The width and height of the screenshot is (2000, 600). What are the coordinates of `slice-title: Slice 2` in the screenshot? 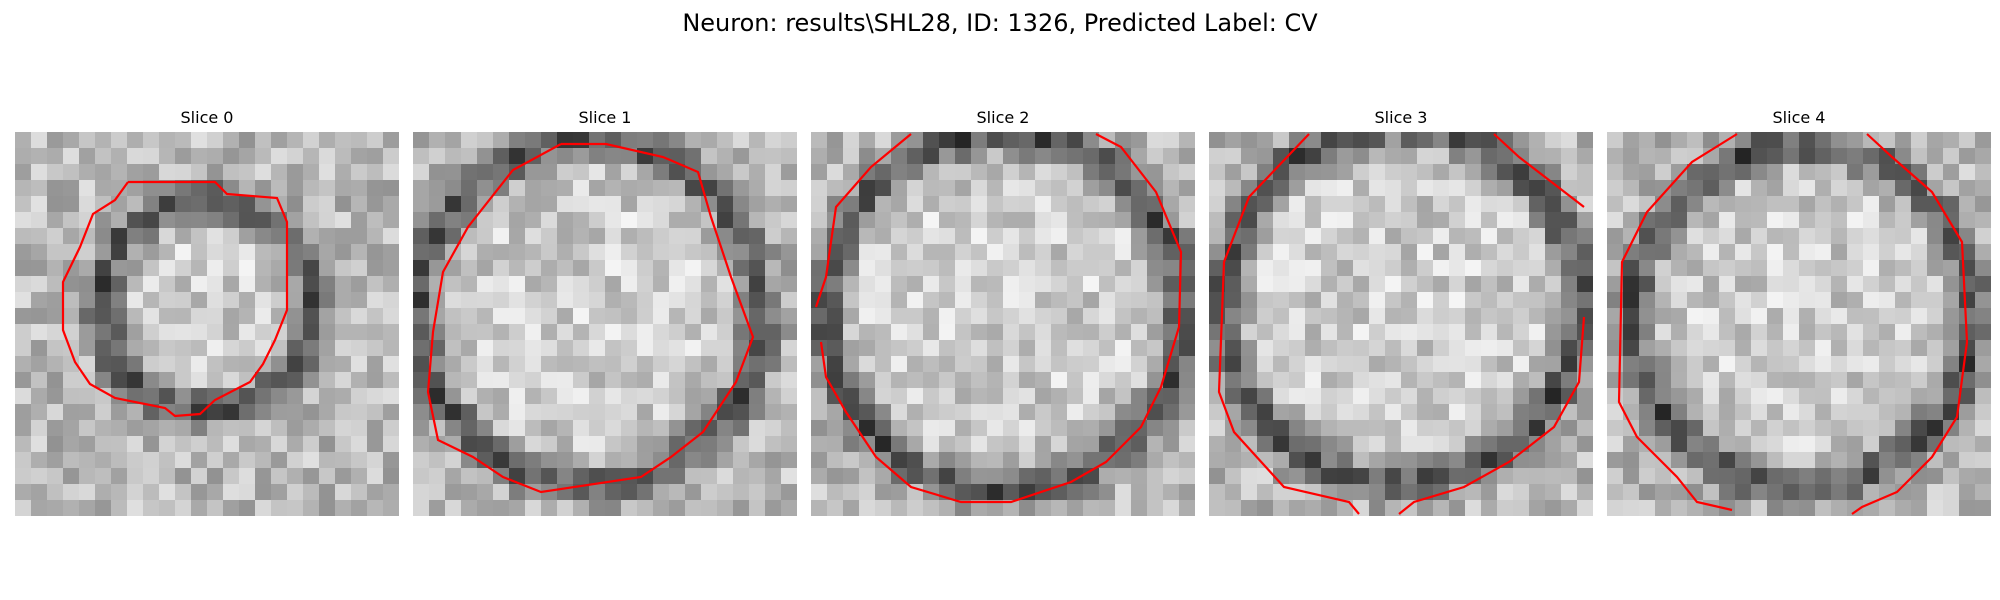 It's located at (1003, 117).